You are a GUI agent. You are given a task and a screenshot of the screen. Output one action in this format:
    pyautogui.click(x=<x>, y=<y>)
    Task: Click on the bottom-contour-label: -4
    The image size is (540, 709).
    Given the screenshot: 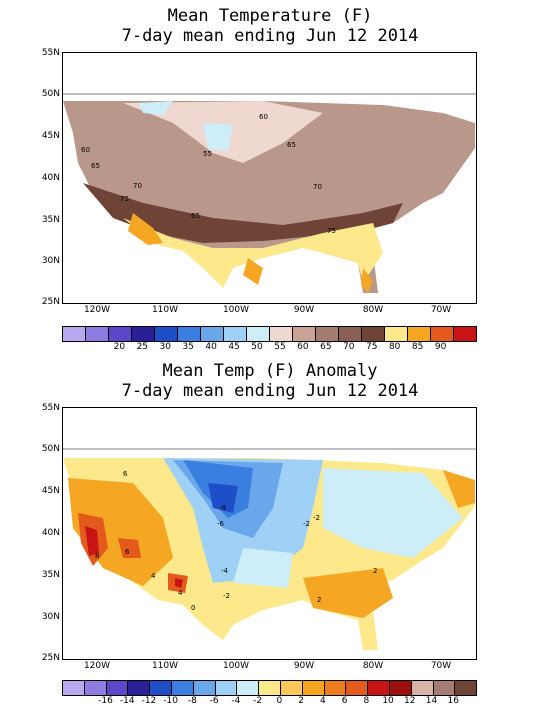 What is the action you would take?
    pyautogui.click(x=225, y=571)
    